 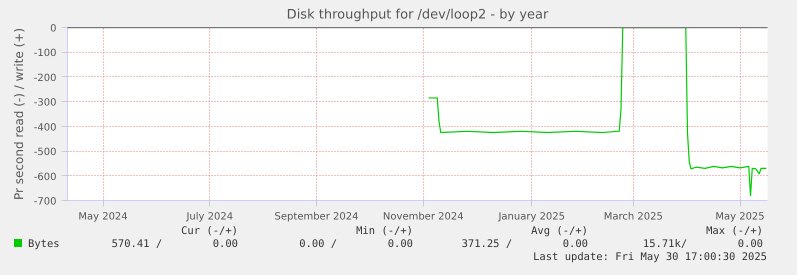 What do you see at coordinates (45, 128) in the screenshot?
I see `y-tick-label: -400` at bounding box center [45, 128].